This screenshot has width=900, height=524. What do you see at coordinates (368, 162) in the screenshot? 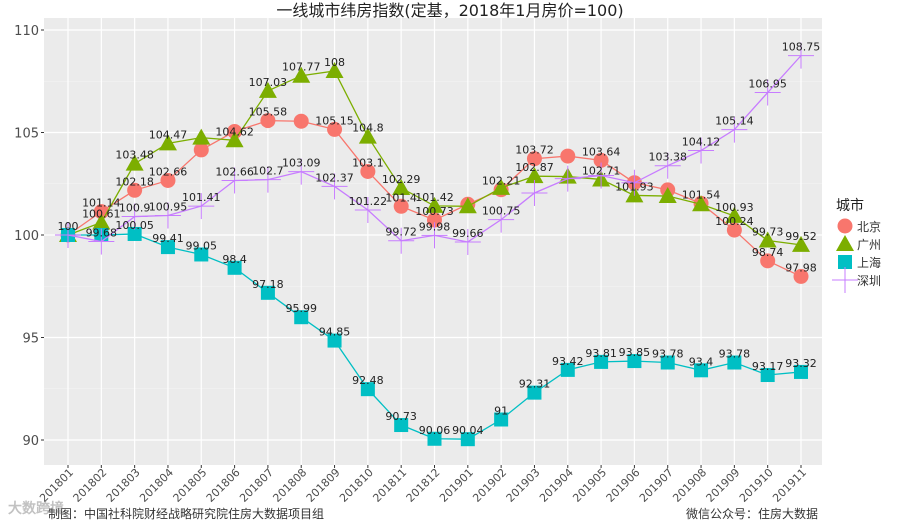
I see `data-label: 103.1` at bounding box center [368, 162].